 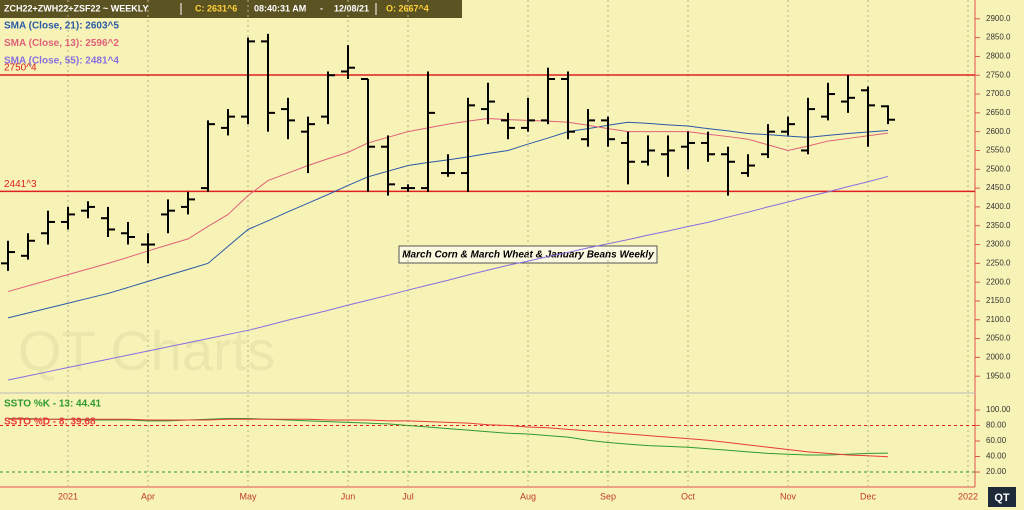 I want to click on x-tick-label: Sep, so click(x=608, y=496).